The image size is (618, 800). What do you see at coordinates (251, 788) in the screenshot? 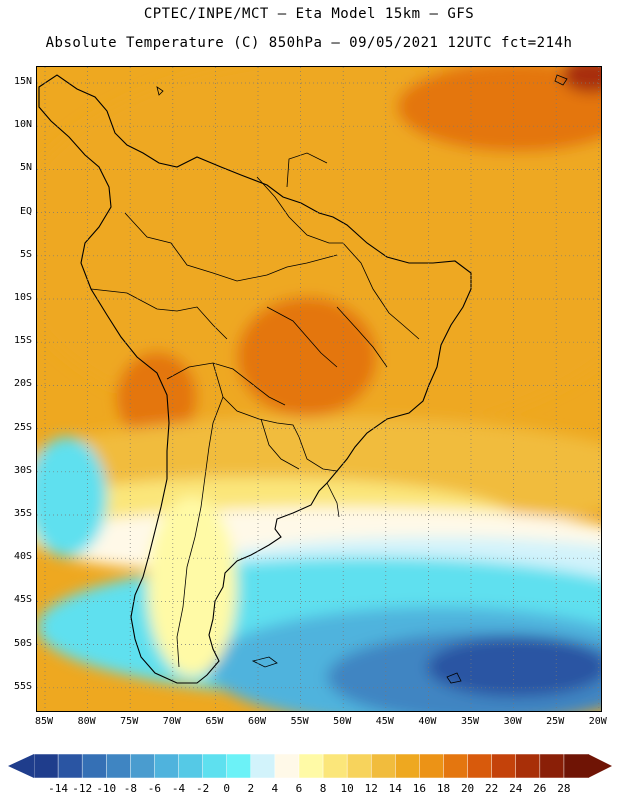
I see `colorbar-label: 2` at bounding box center [251, 788].